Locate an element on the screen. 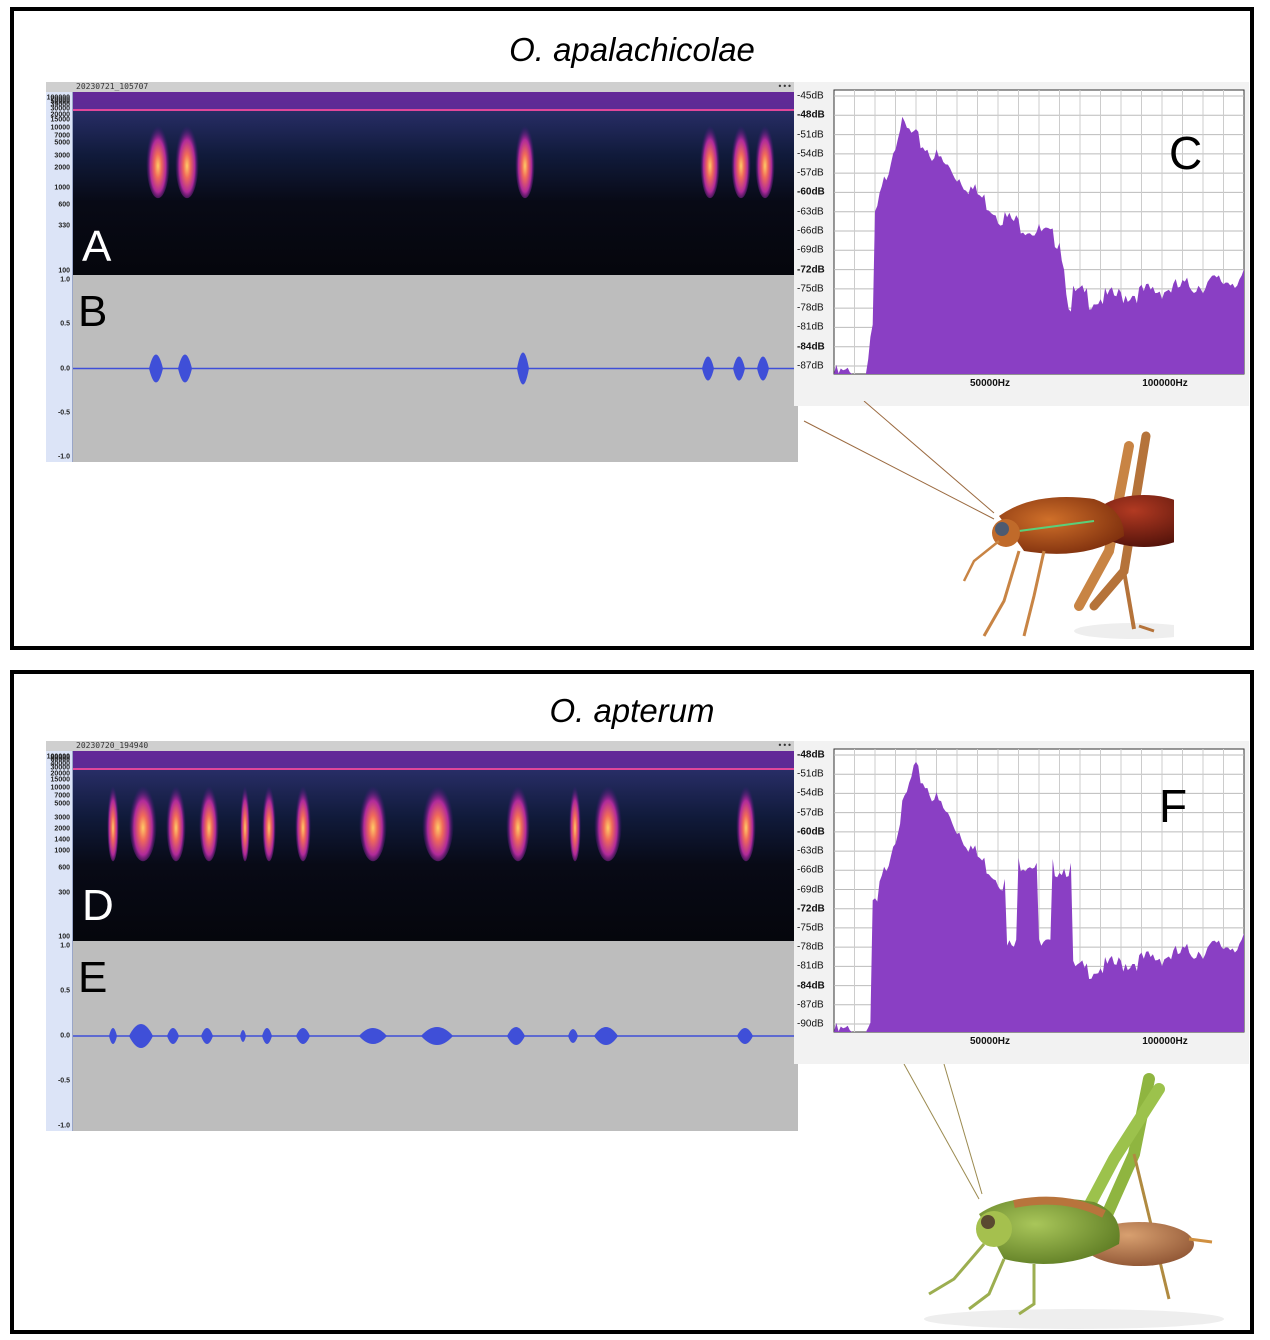  spectro-tick-label: 600 is located at coordinates (64, 868).